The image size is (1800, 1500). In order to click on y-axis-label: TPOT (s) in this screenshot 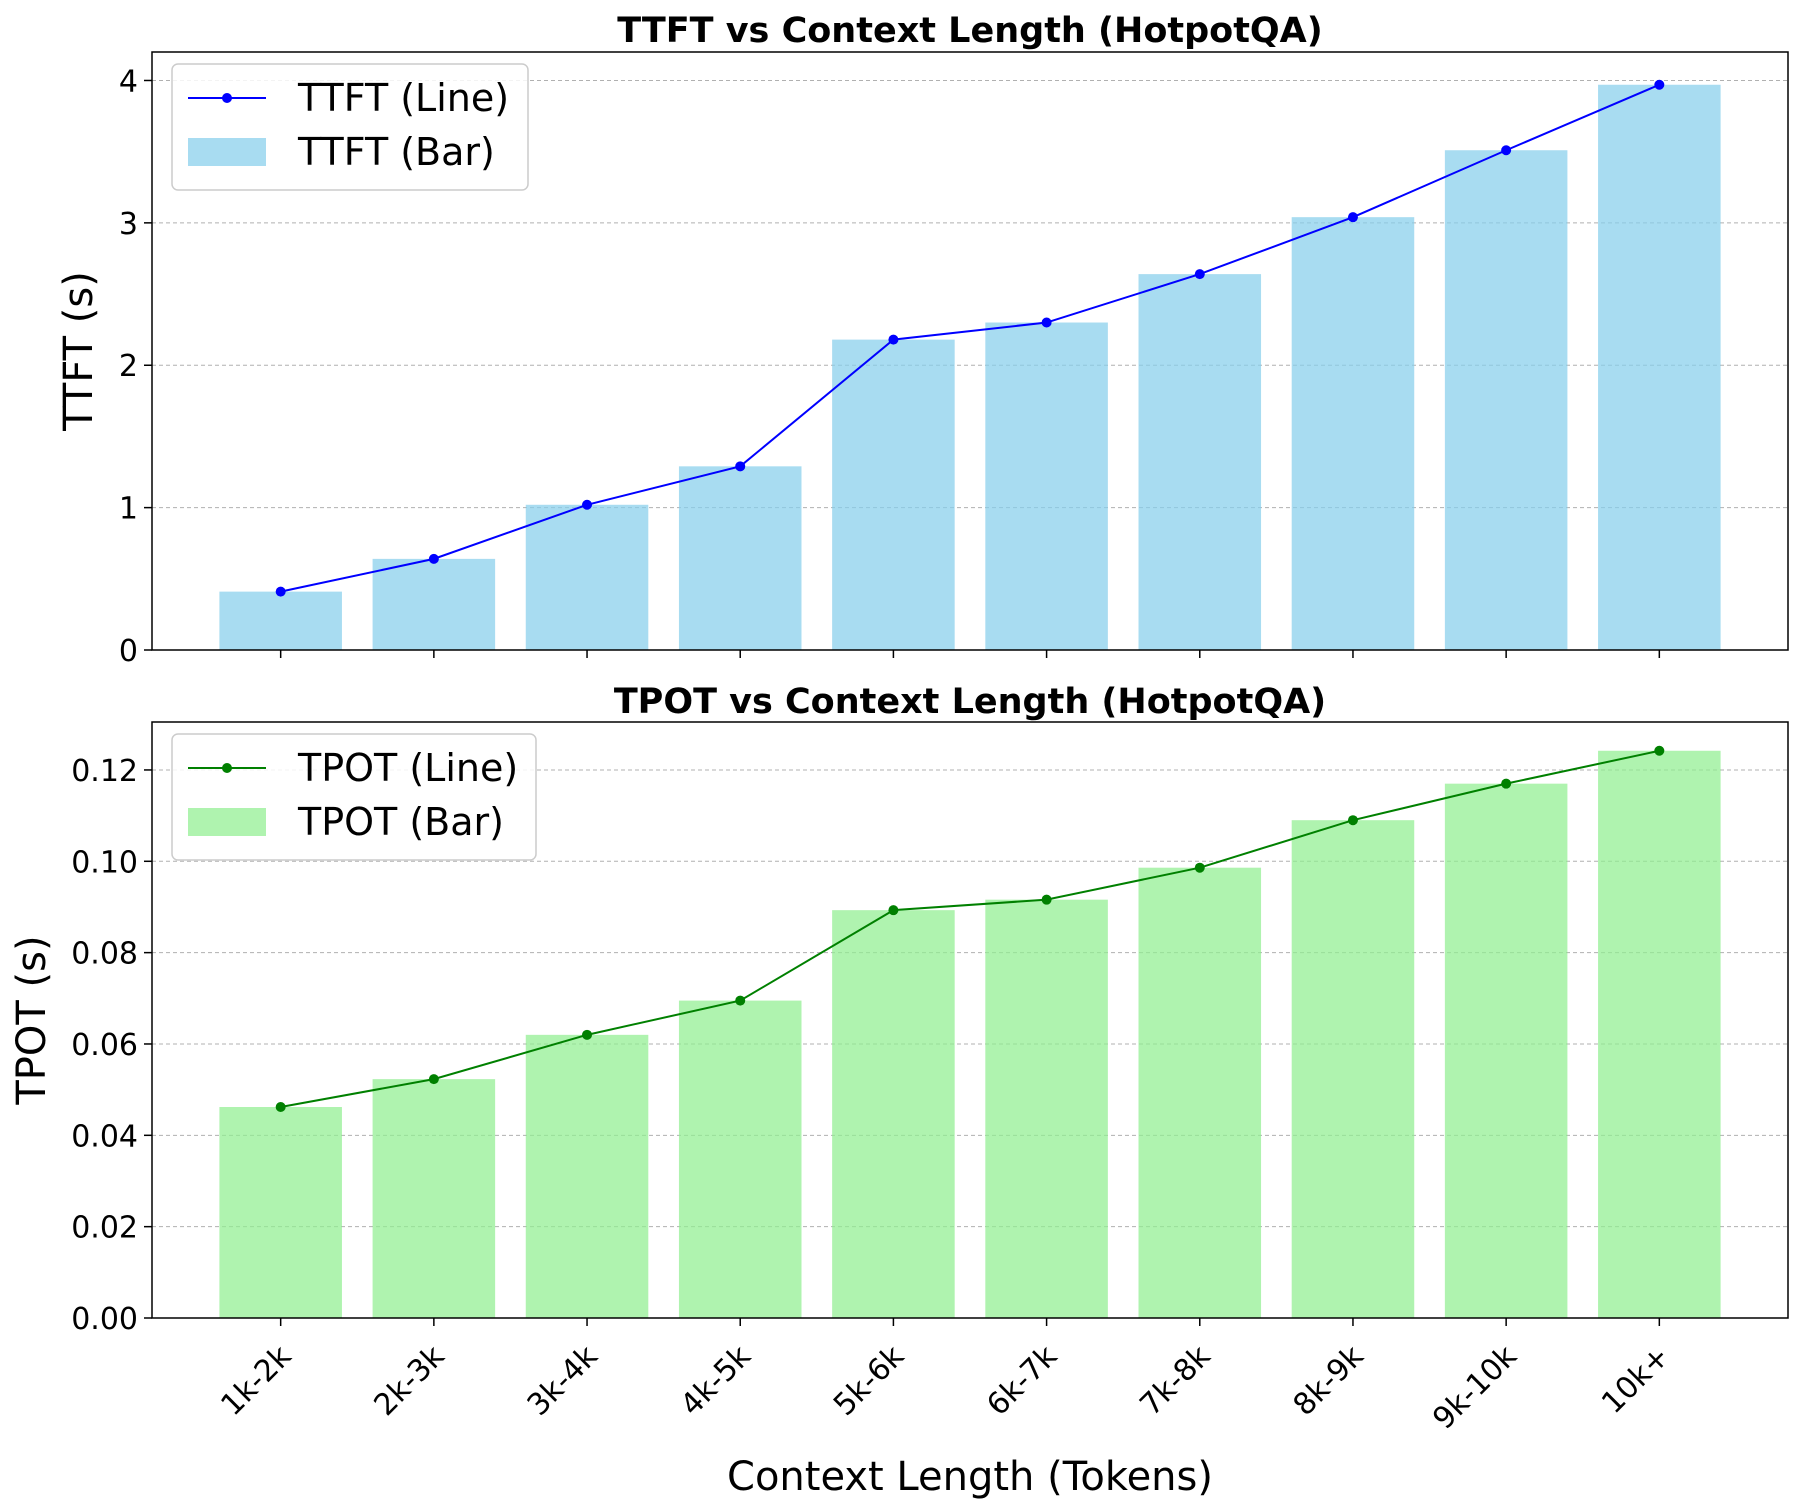, I will do `click(32, 1020)`.